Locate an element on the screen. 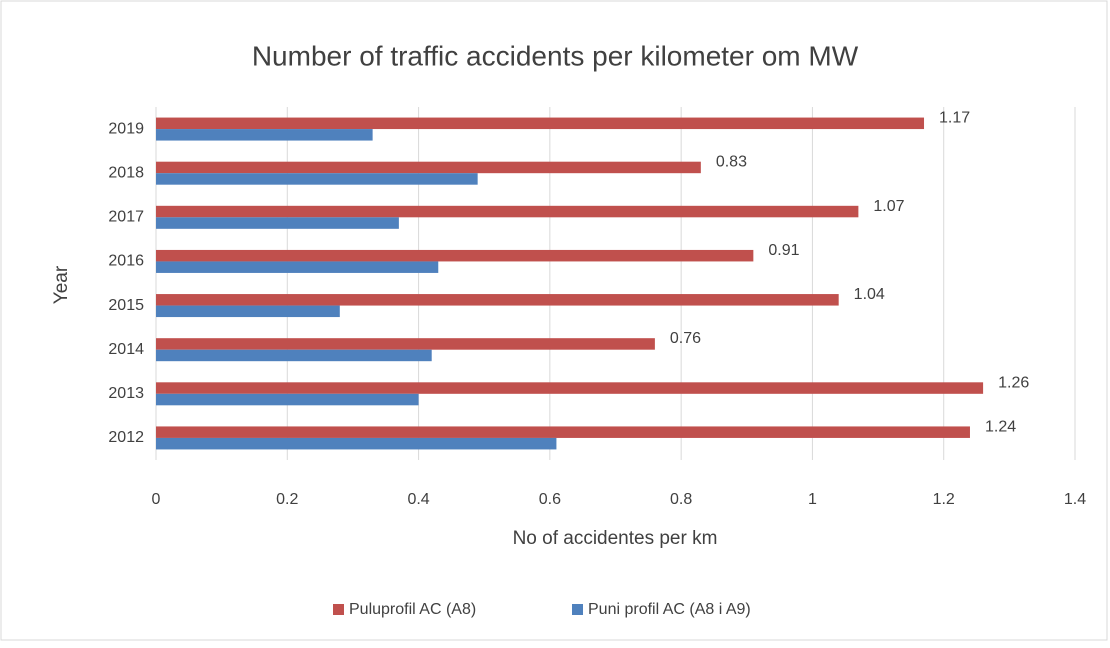 The height and width of the screenshot is (648, 1110). x-axis-label: No of accidentes per km is located at coordinates (615, 538).